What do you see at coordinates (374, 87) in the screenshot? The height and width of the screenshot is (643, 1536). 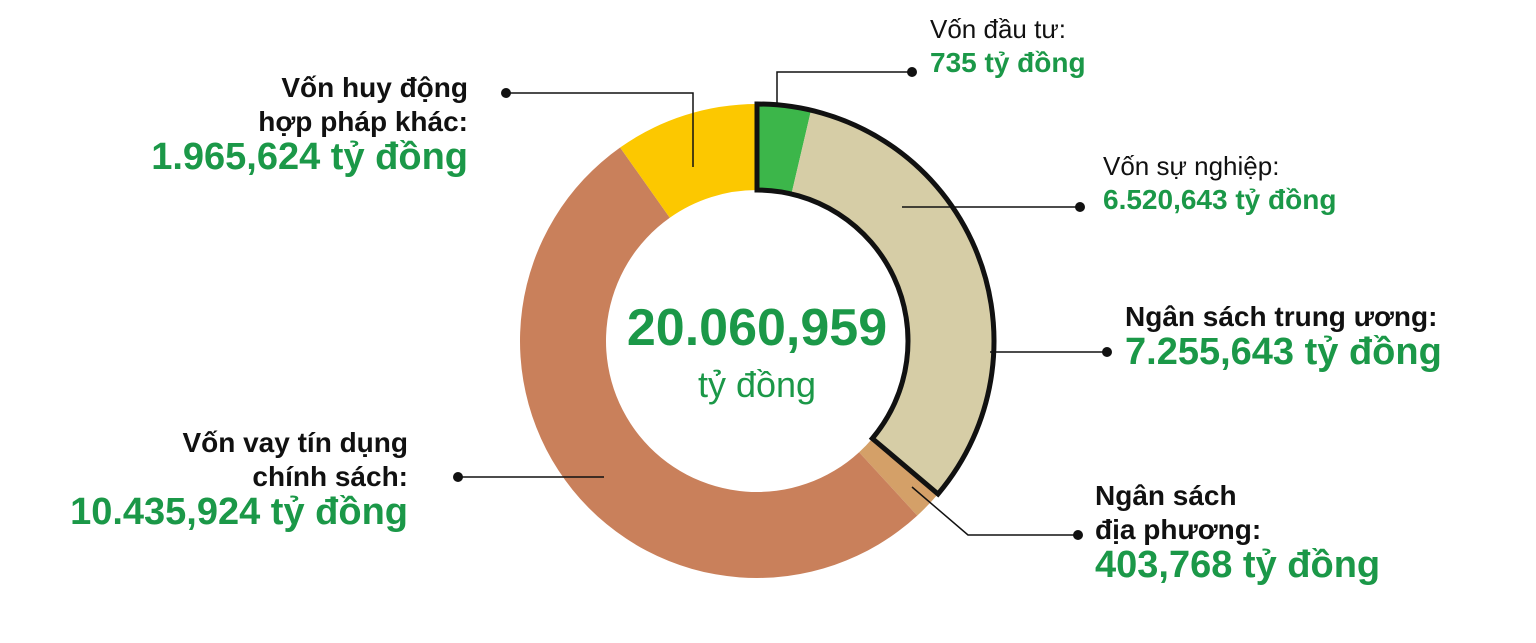 I see `callout-label: Vốn huy động` at bounding box center [374, 87].